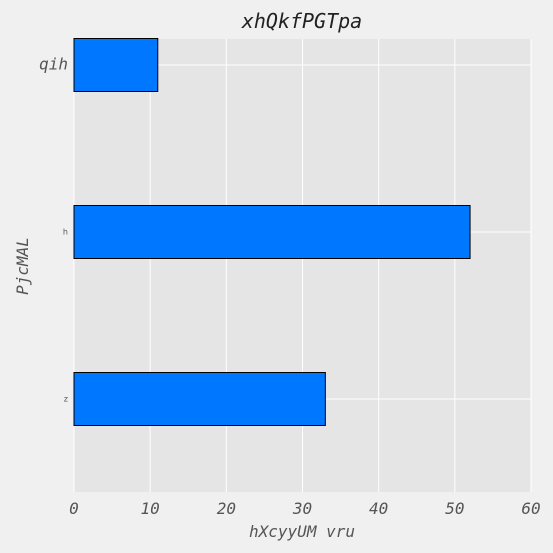 Image resolution: width=553 pixels, height=553 pixels. I want to click on x-tick-label: 60, so click(530, 508).